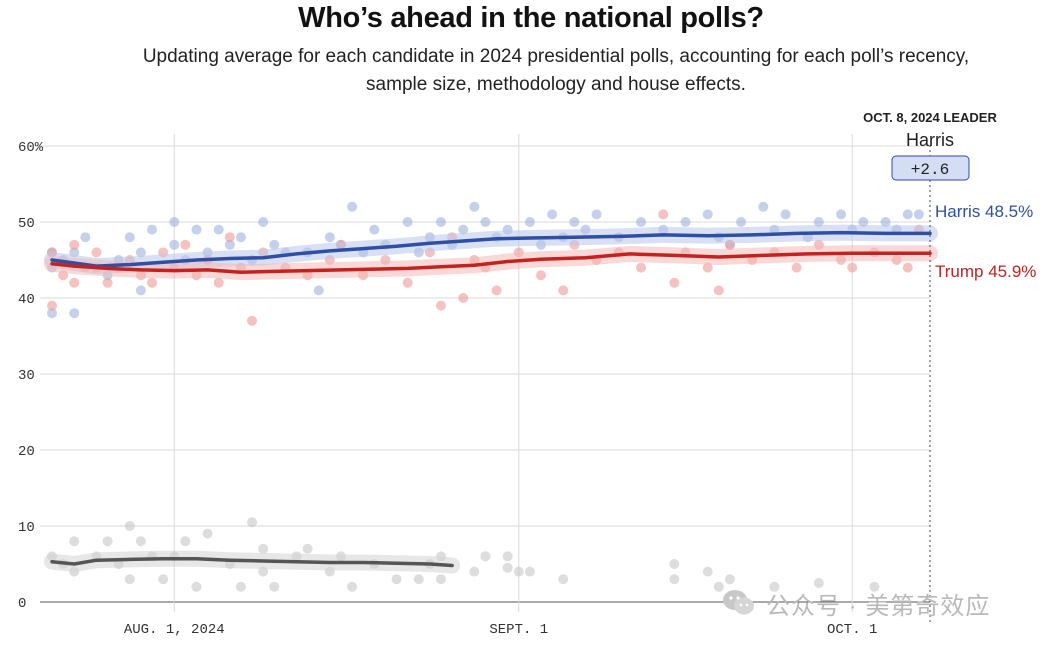 This screenshot has height=646, width=1062. What do you see at coordinates (930, 170) in the screenshot?
I see `leader-margin: +2.6` at bounding box center [930, 170].